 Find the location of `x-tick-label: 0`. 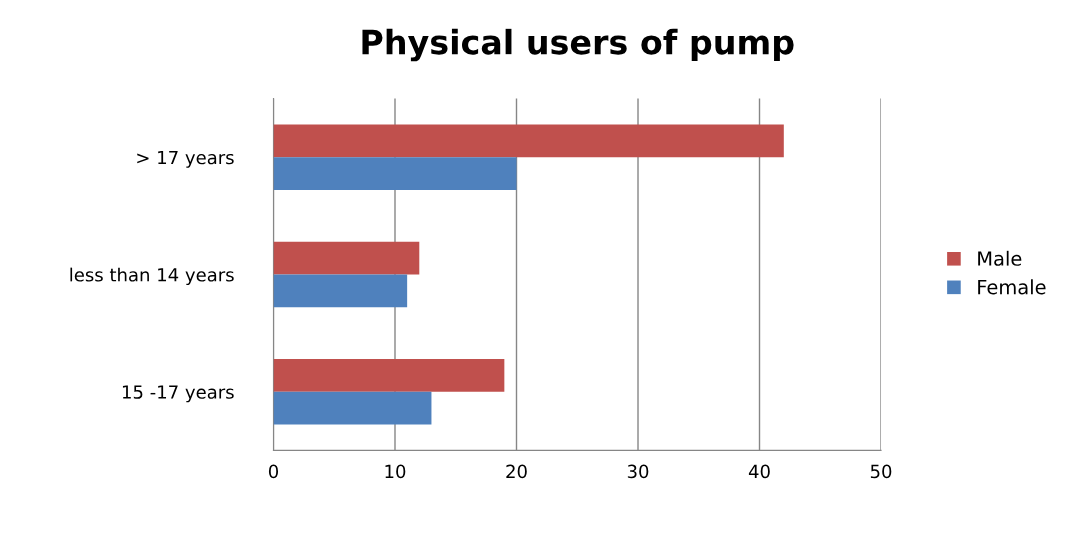

x-tick-label: 0 is located at coordinates (273, 471).